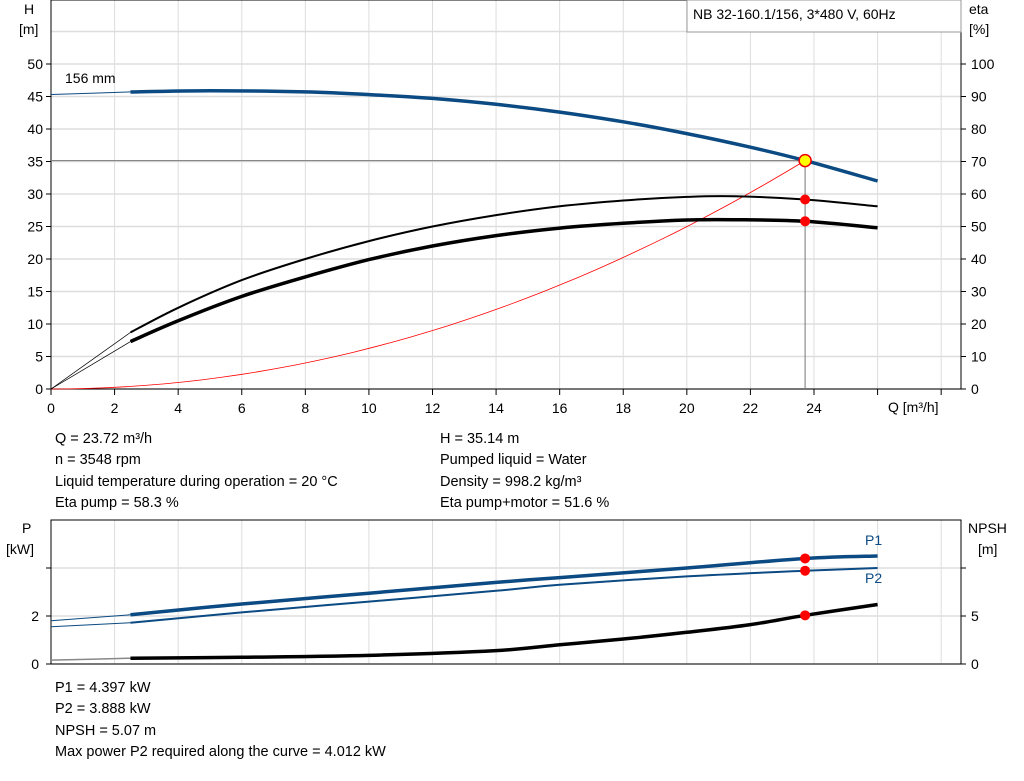 The height and width of the screenshot is (781, 1024). What do you see at coordinates (35, 324) in the screenshot?
I see `y-left-tick-label: 10` at bounding box center [35, 324].